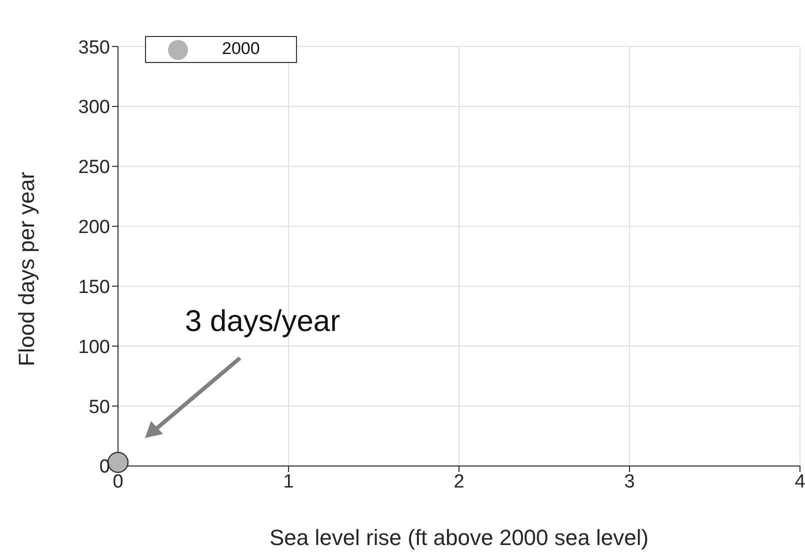  I want to click on annotation: 3 days/year, so click(262, 322).